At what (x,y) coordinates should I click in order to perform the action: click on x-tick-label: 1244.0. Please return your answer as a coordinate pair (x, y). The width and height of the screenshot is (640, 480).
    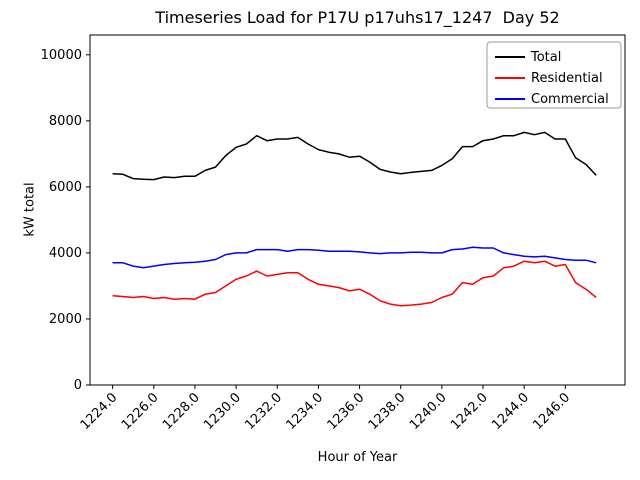
    Looking at the image, I should click on (510, 411).